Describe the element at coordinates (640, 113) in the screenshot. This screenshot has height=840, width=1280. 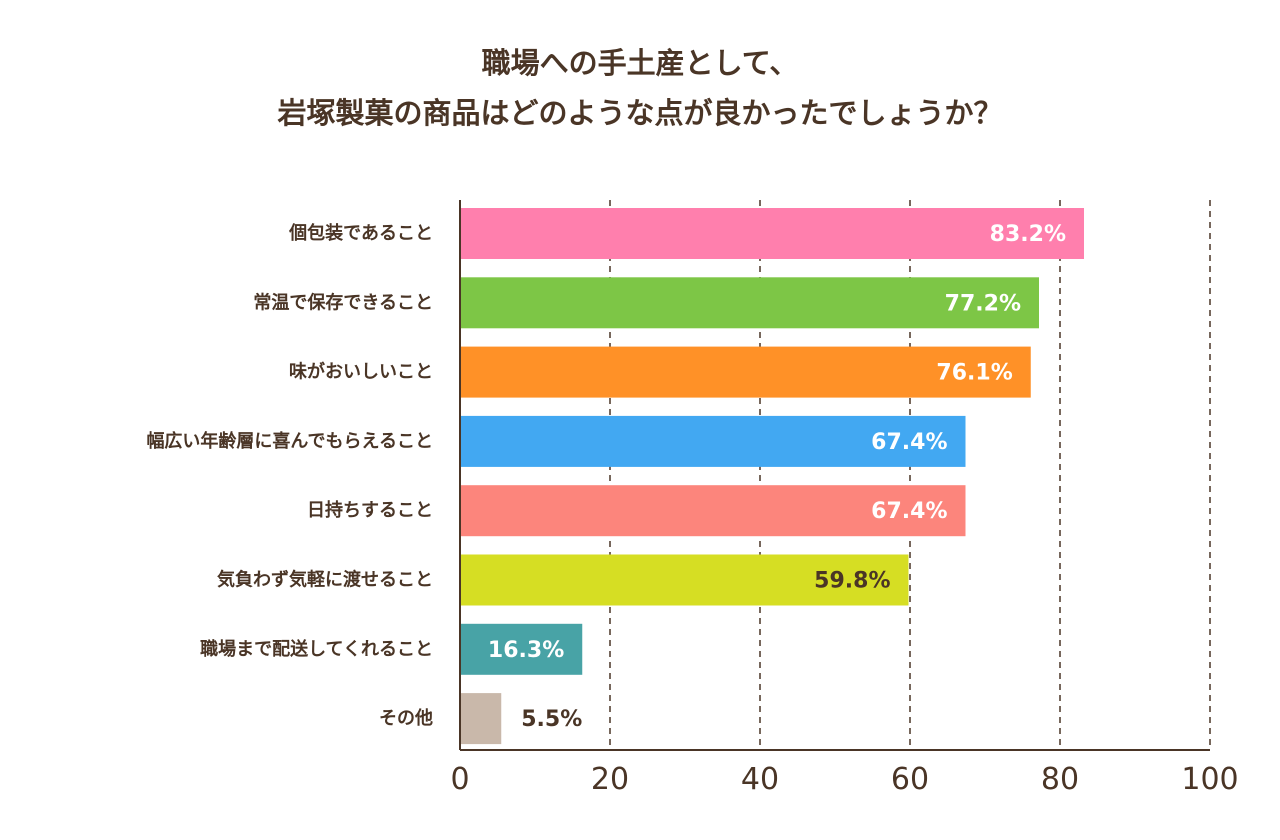
I see `chart-title-line-2: 岩塚製菓の商品はどのような点が良かったでしょうか？` at that location.